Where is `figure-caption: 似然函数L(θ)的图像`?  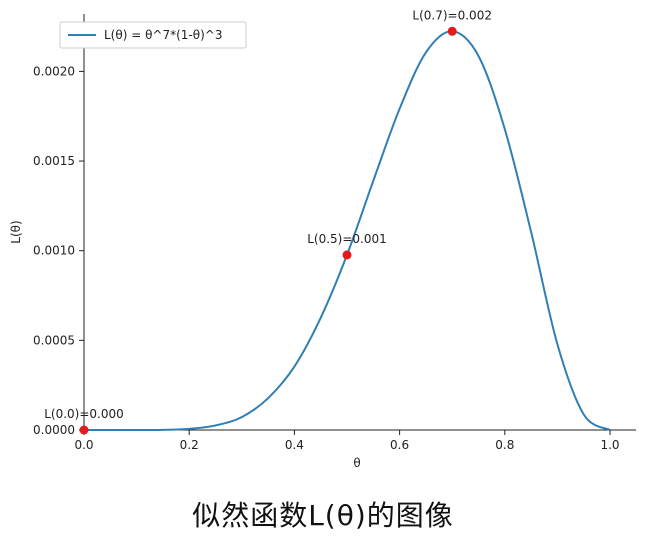 figure-caption: 似然函数L(θ)的图像 is located at coordinates (323, 515).